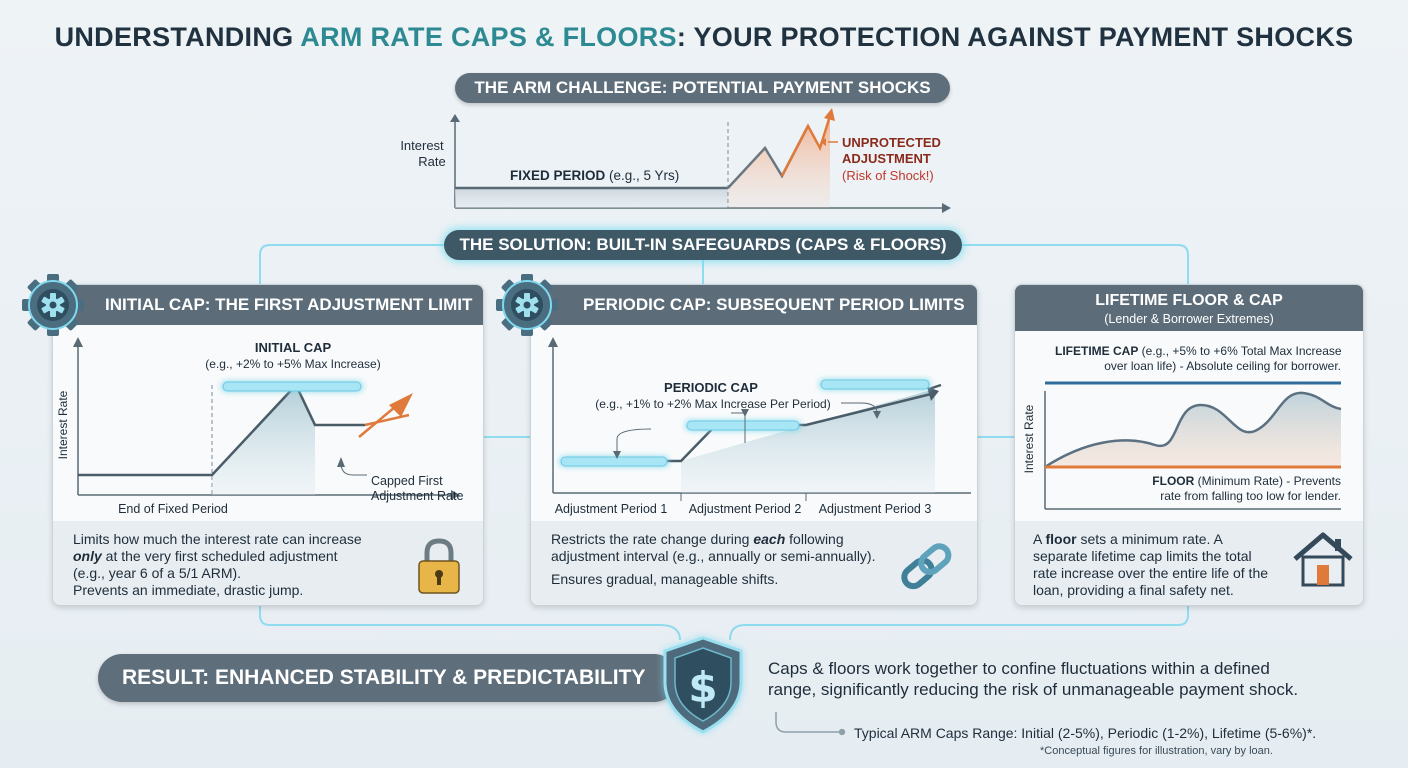 This screenshot has height=768, width=1408. Describe the element at coordinates (1142, 556) in the screenshot. I see `lifetime-desc-b: separate lifetime cap limits the total` at that location.